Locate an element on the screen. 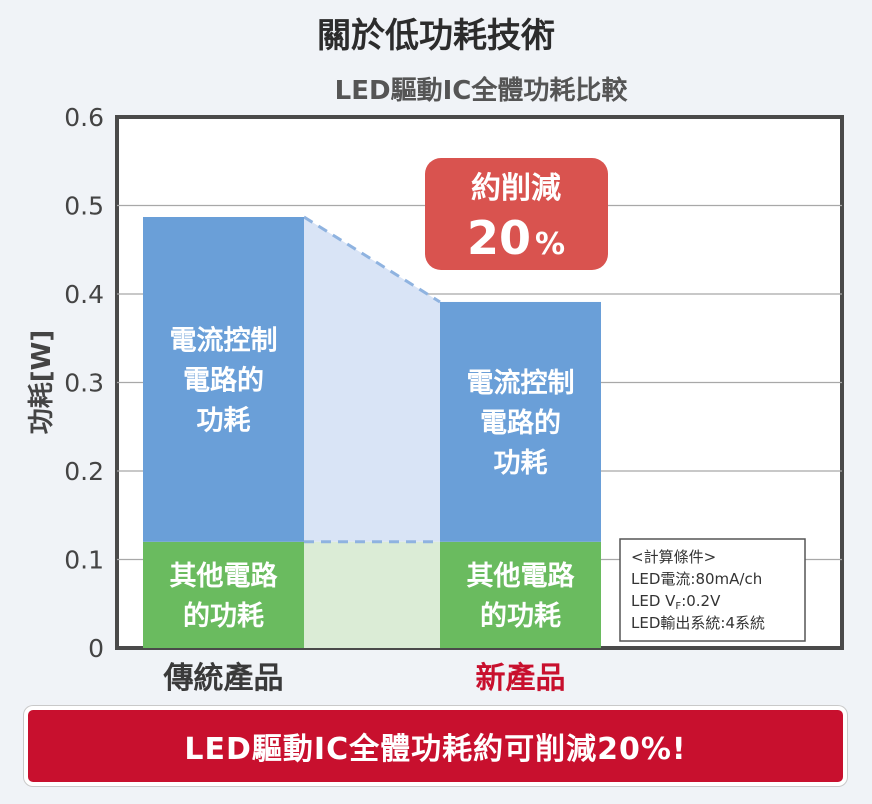 The width and height of the screenshot is (872, 804). y-tick-label: 0.3 is located at coordinates (84, 383).